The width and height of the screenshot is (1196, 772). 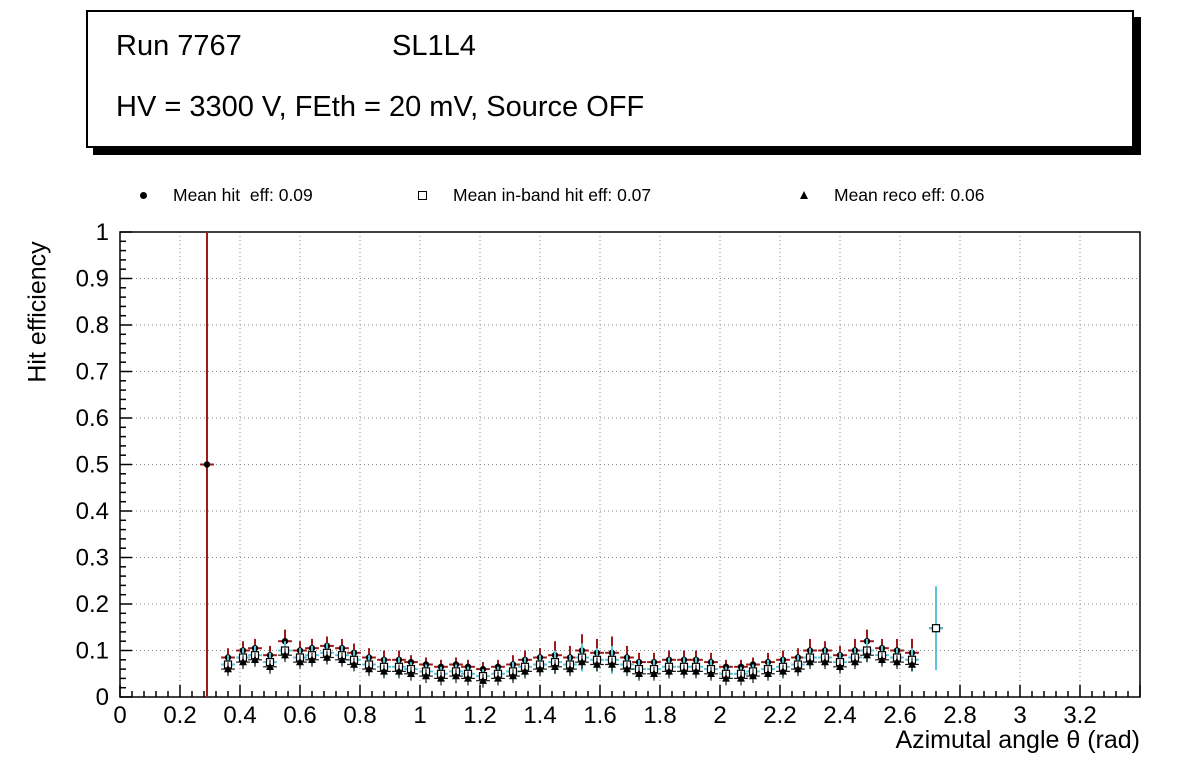 What do you see at coordinates (143, 195) in the screenshot?
I see `filled-circle-icon` at bounding box center [143, 195].